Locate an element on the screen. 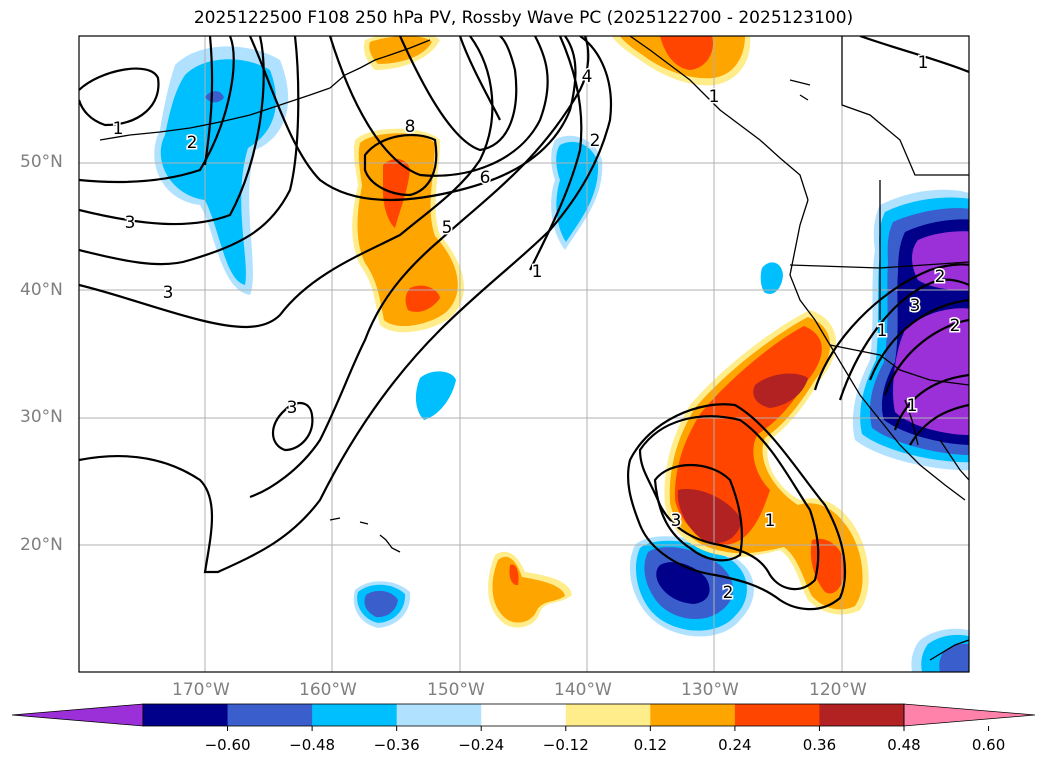  lat-label-40n: 40°N is located at coordinates (41, 290).